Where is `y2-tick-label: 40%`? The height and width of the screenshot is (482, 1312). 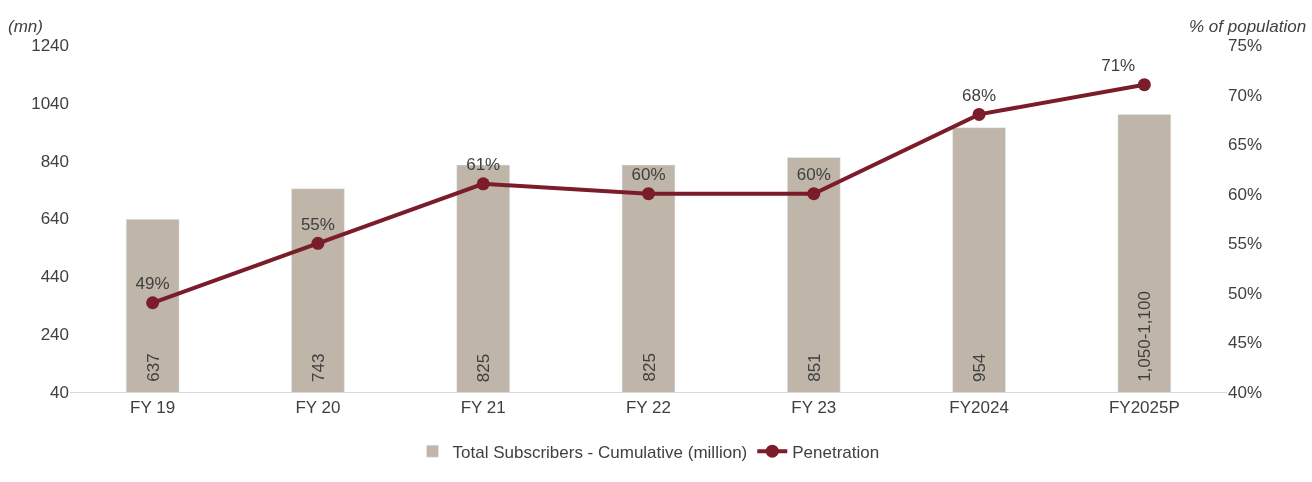 y2-tick-label: 40% is located at coordinates (1245, 392).